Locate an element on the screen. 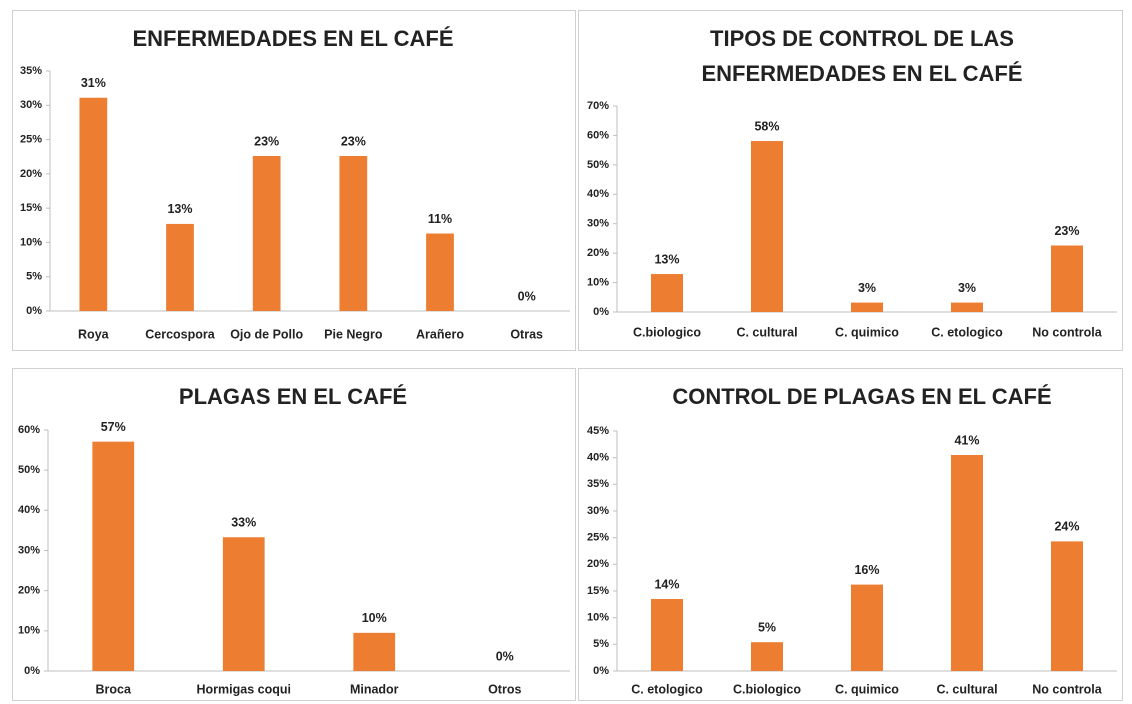 This screenshot has width=1132, height=704. data-label: 41% is located at coordinates (966, 440).